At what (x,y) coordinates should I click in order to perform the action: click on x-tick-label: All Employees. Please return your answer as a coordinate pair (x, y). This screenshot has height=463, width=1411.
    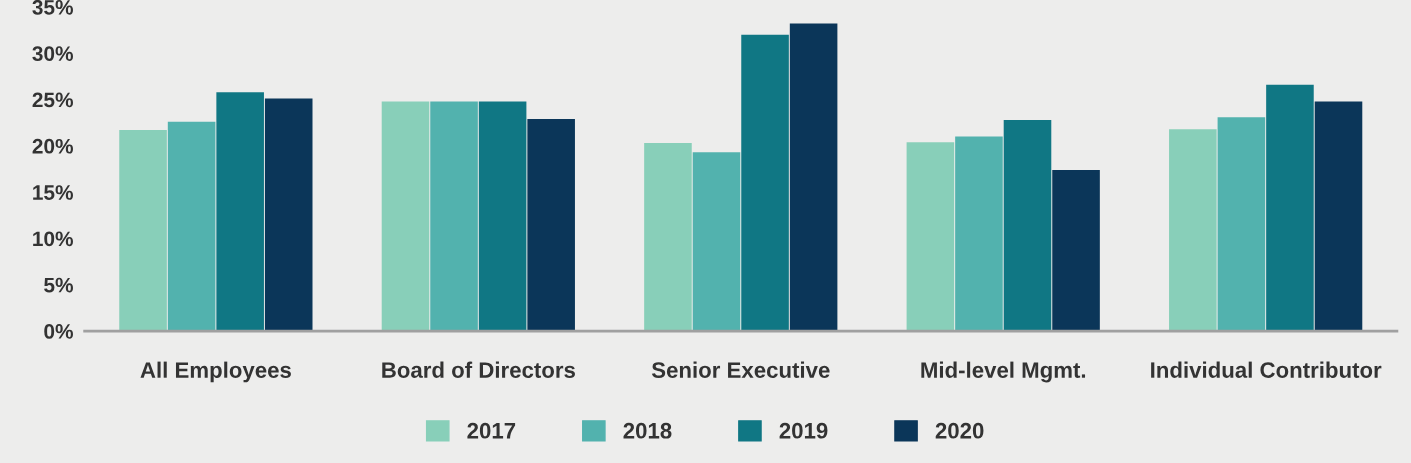
    Looking at the image, I should click on (215, 372).